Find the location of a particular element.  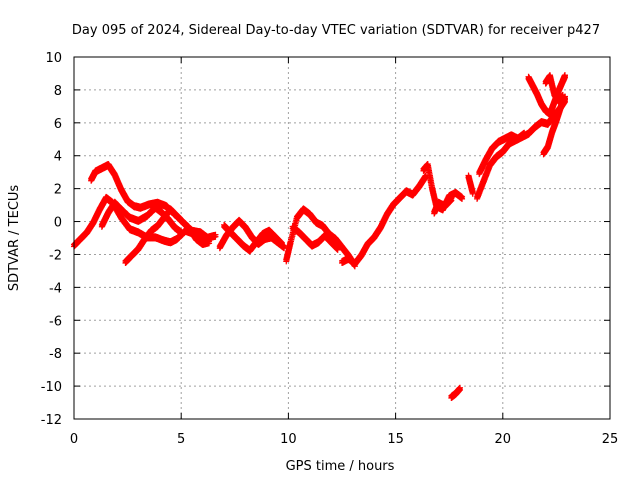

x-tick-label: 25 is located at coordinates (610, 439).